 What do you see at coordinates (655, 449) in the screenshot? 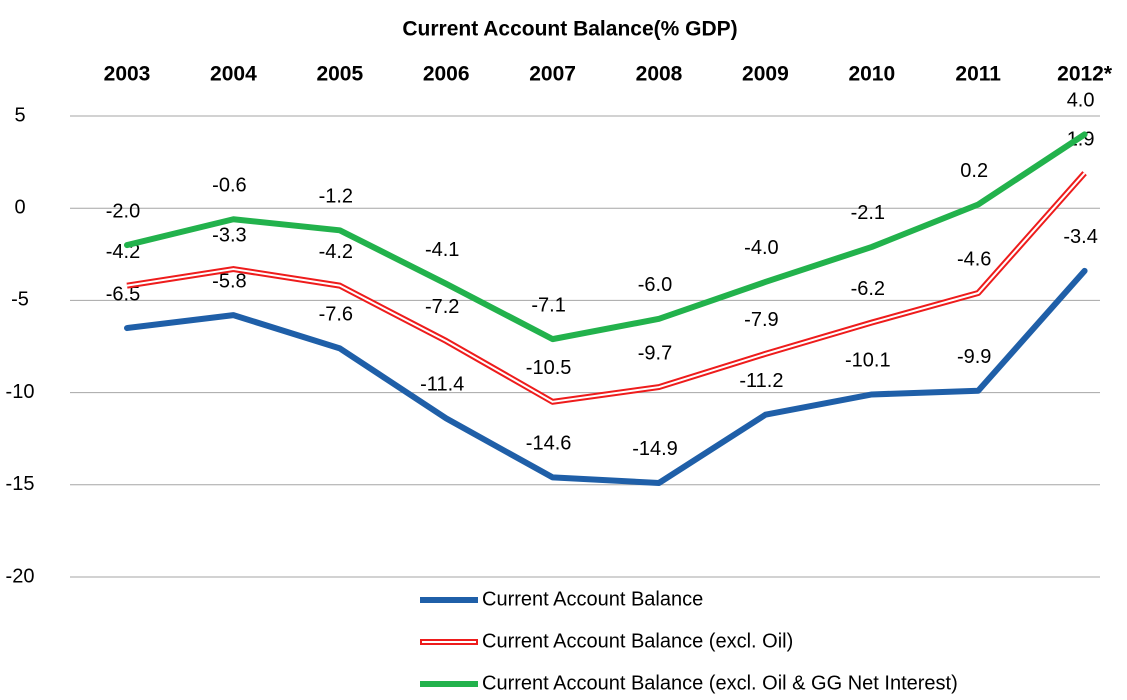
I see `data-label: -14.9` at bounding box center [655, 449].